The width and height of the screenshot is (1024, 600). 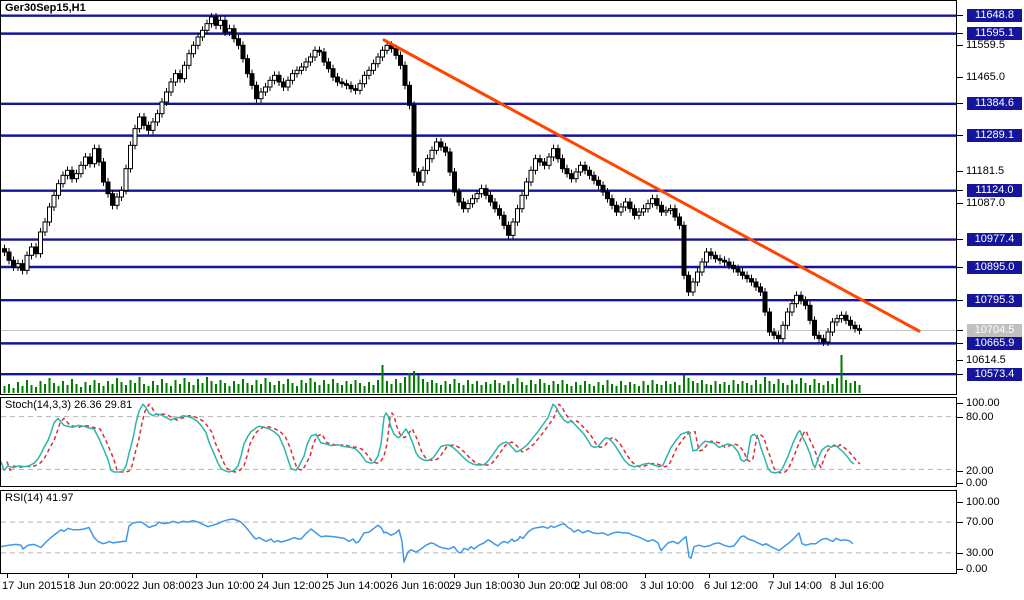 What do you see at coordinates (95, 586) in the screenshot?
I see `time-axis-label: 18 Jun 20:00` at bounding box center [95, 586].